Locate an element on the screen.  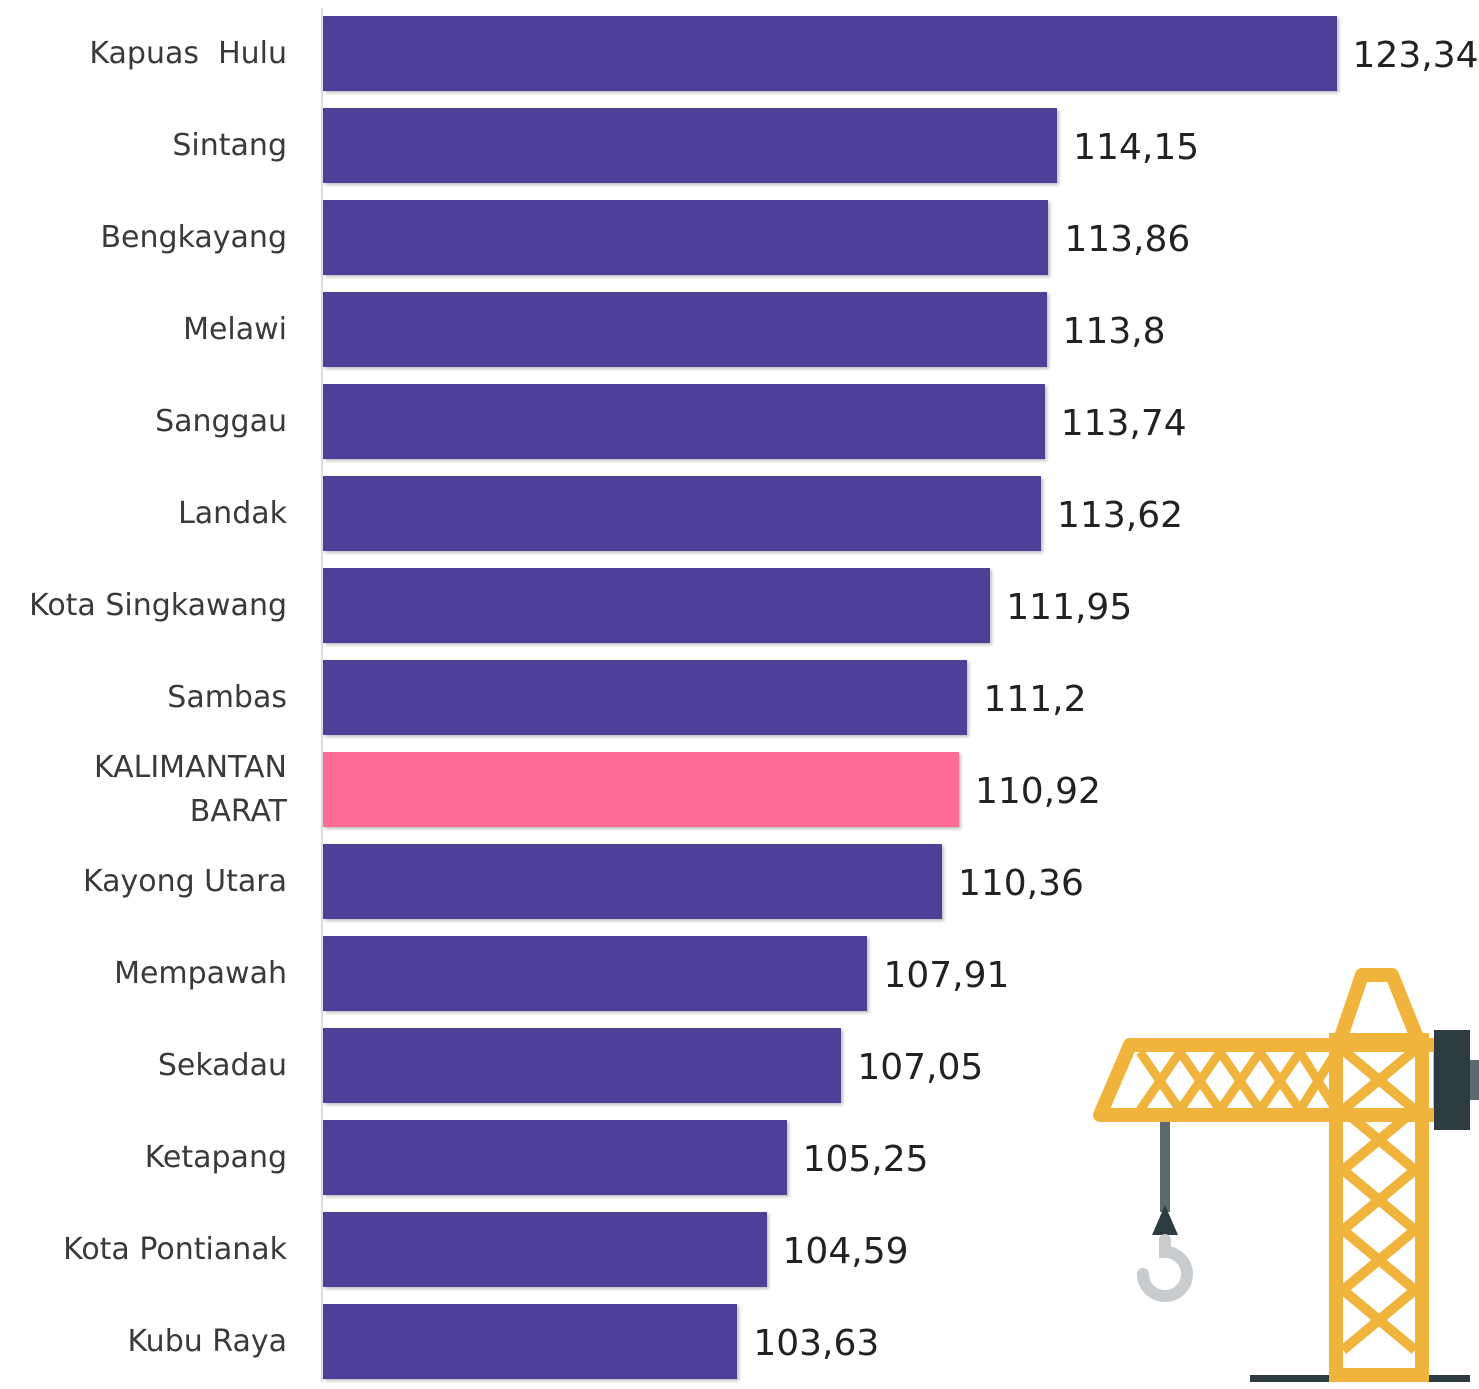
value-label: 110,92 is located at coordinates (1037, 791).